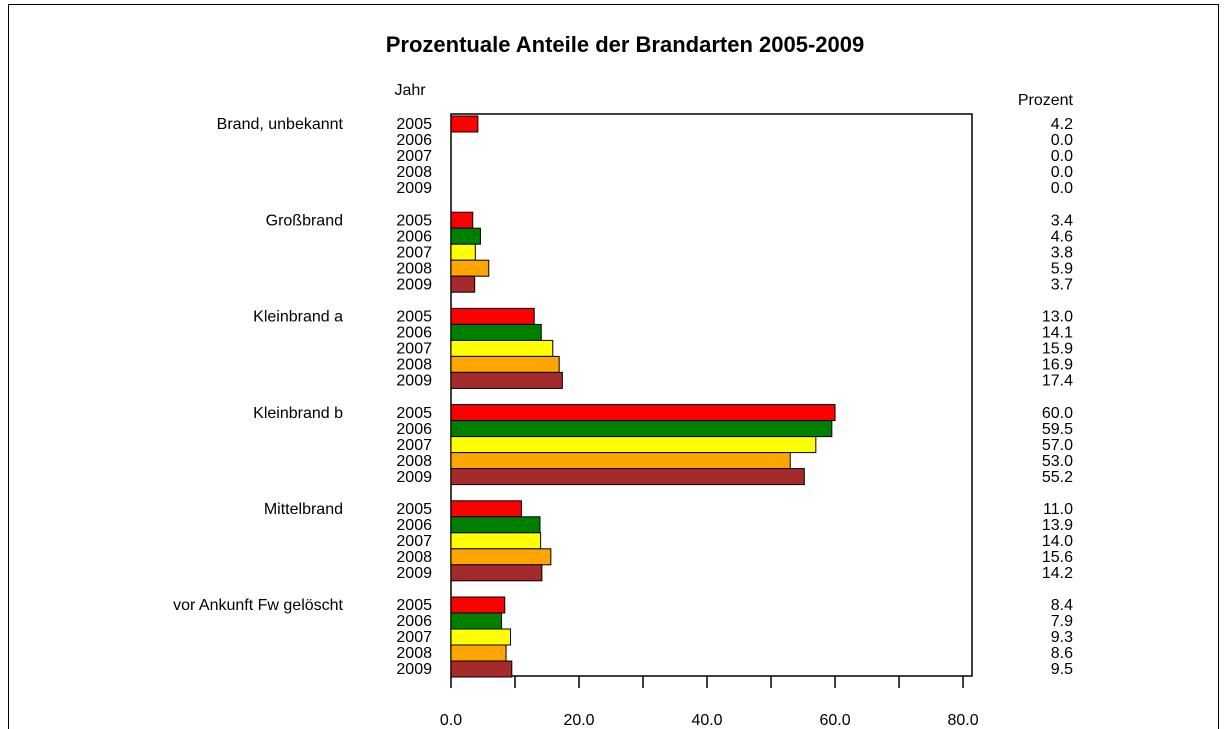 The image size is (1227, 729). I want to click on value-label: 9.5, so click(1062, 669).